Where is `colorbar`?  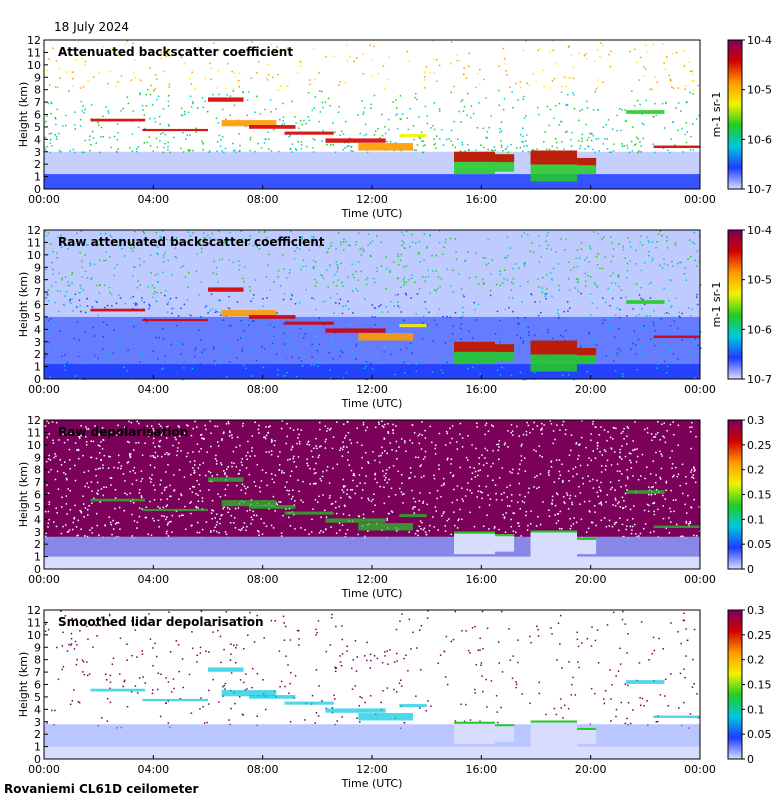 colorbar is located at coordinates (735, 114).